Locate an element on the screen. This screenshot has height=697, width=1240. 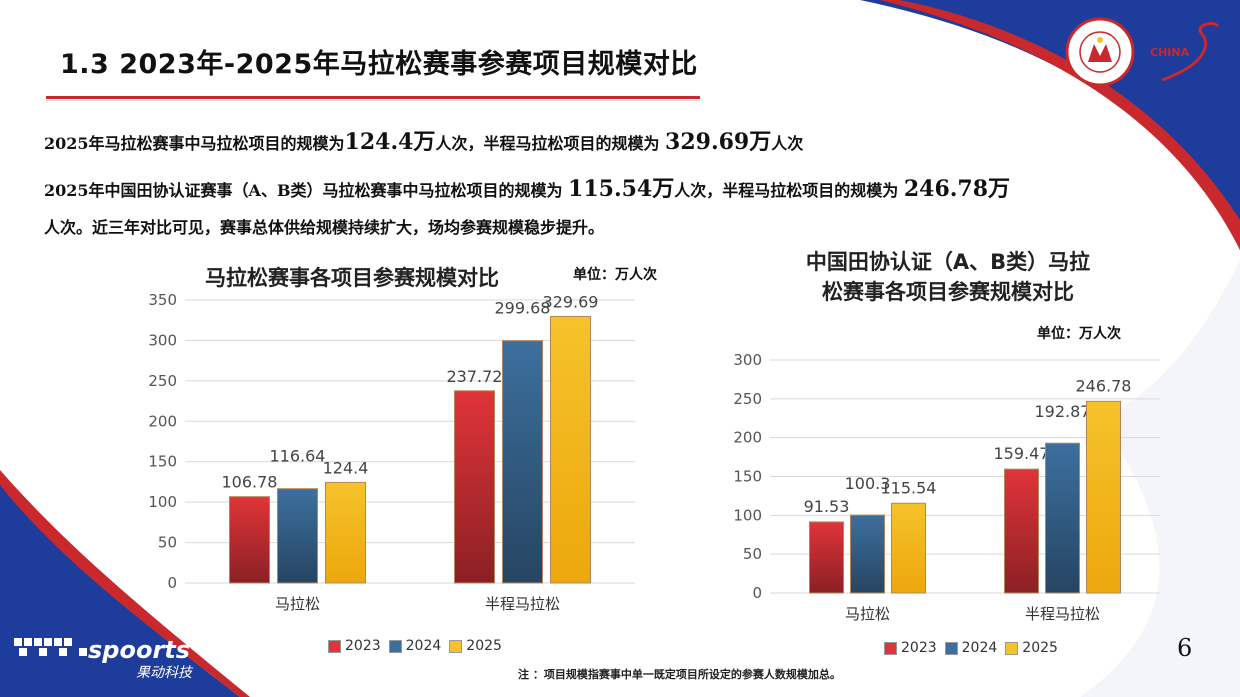
chart2-xtick-0: 马拉松 is located at coordinates (867, 614).